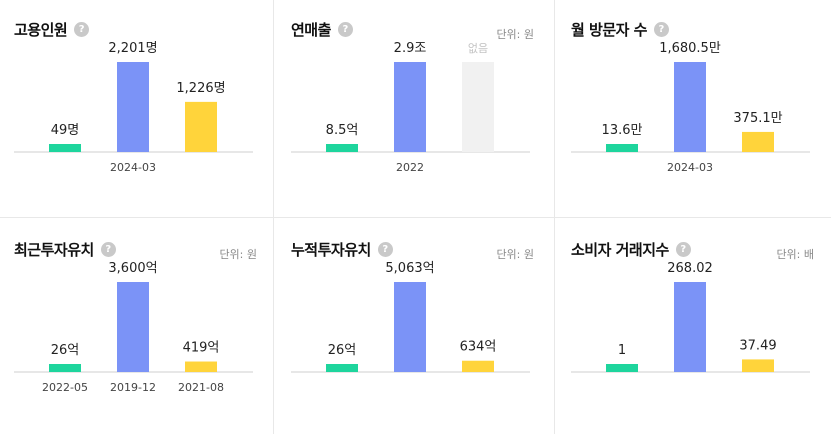  Describe the element at coordinates (478, 48) in the screenshot. I see `data-label: 없음` at that location.